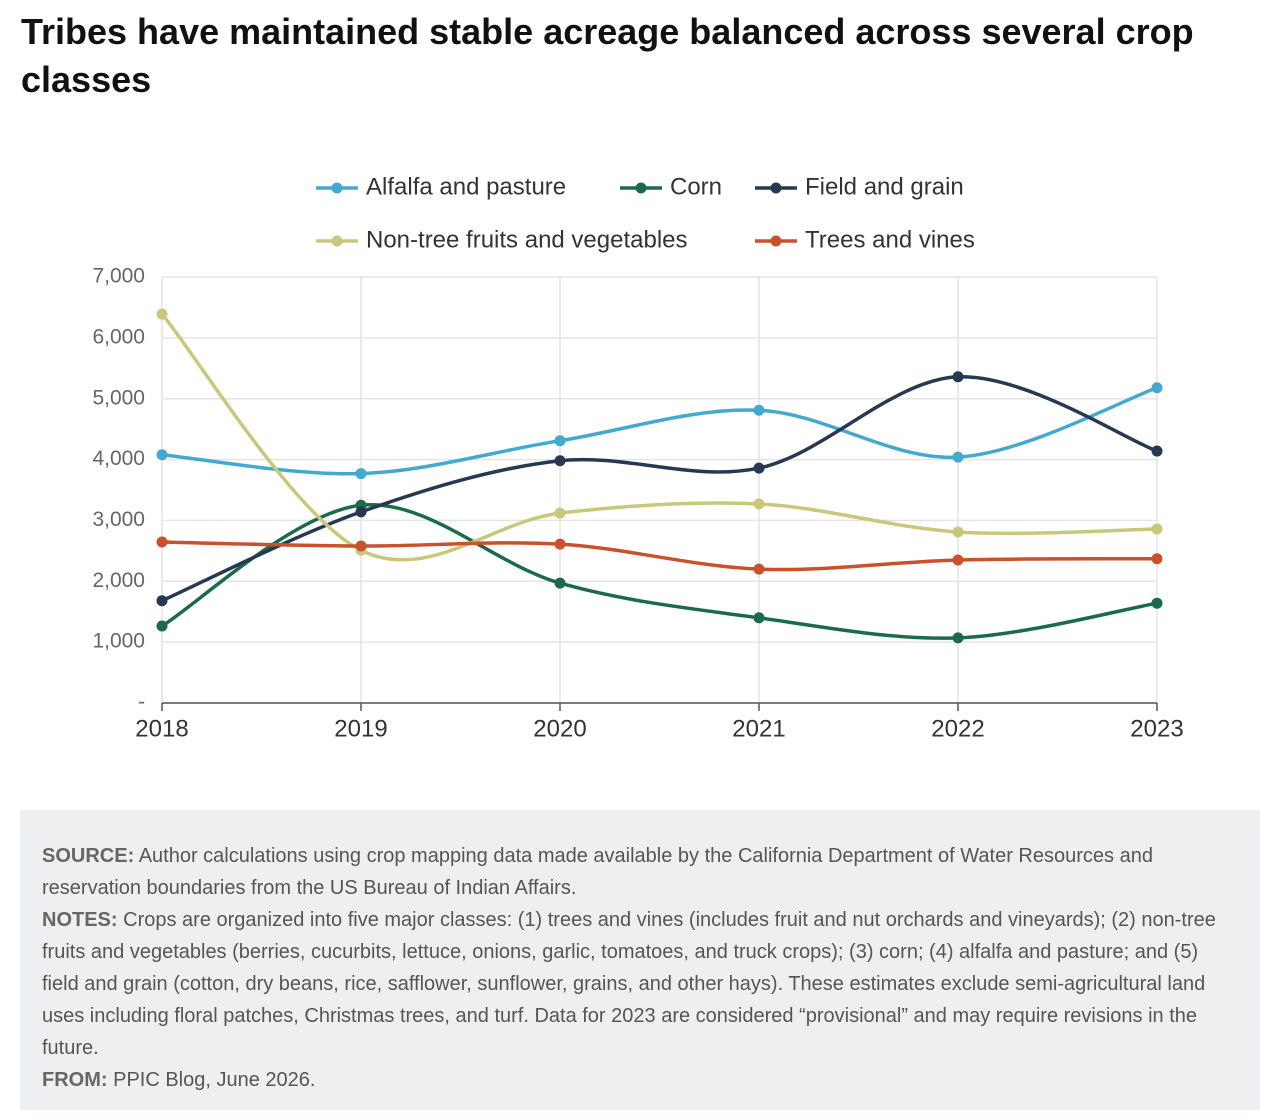 The width and height of the screenshot is (1280, 1120). Describe the element at coordinates (1156, 728) in the screenshot. I see `x-tick-label: 2023` at that location.